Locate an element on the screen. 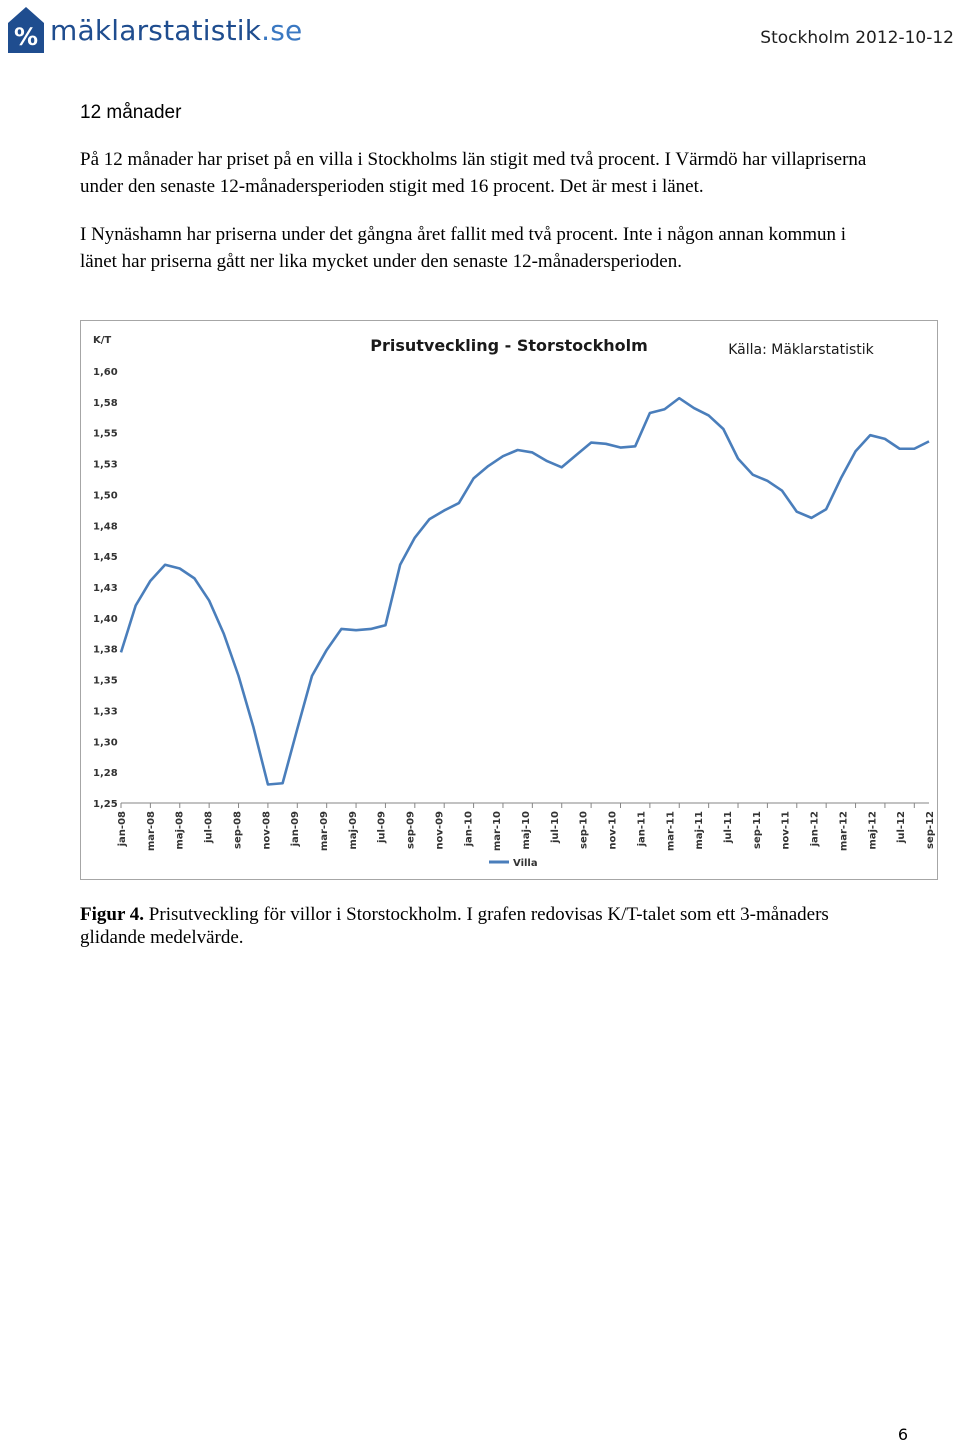 The height and width of the screenshot is (1444, 960). logo-wordmark: mäklarstatistik.se is located at coordinates (176, 30).